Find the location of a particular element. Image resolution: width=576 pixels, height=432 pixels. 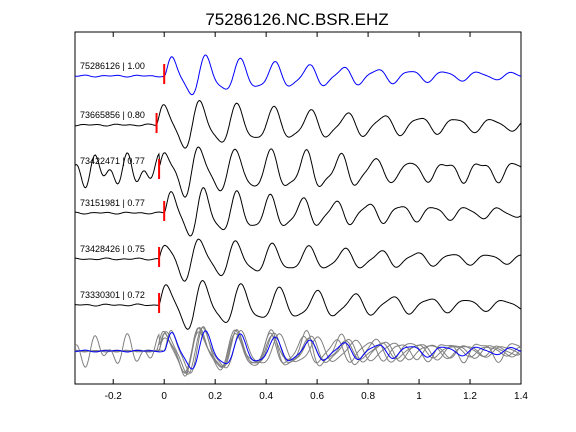

x-tick-label: 0.4 is located at coordinates (266, 396).